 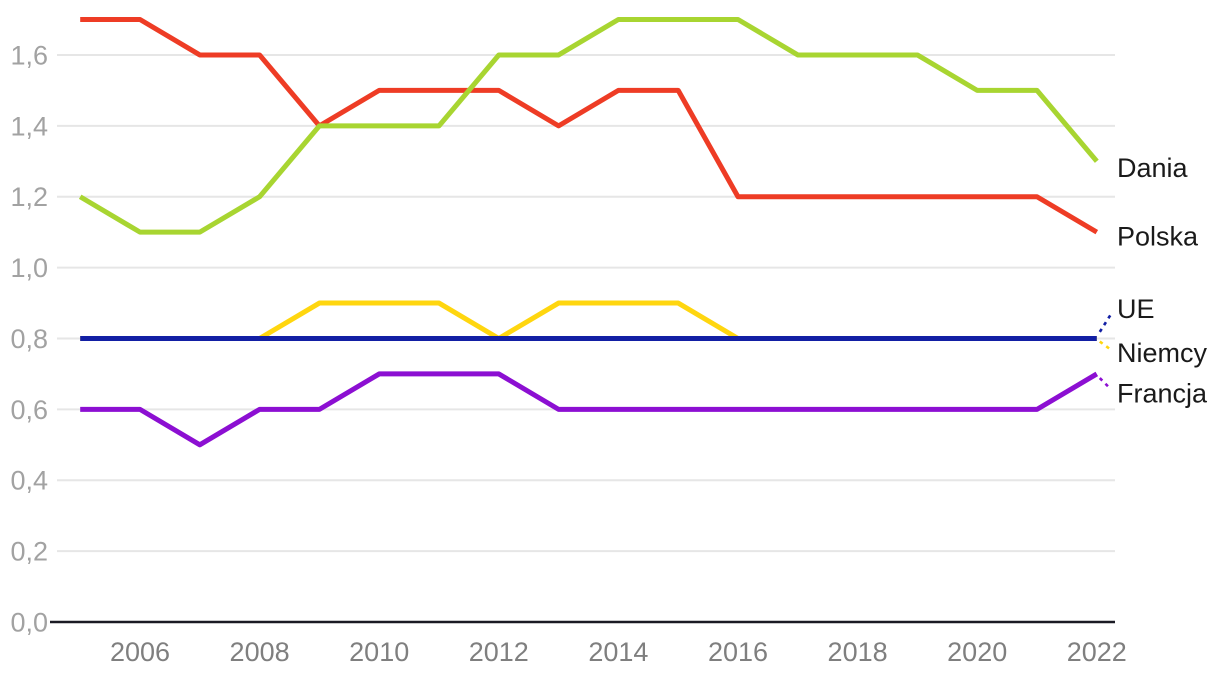 What do you see at coordinates (977, 652) in the screenshot?
I see `x-tick-label: 2020` at bounding box center [977, 652].